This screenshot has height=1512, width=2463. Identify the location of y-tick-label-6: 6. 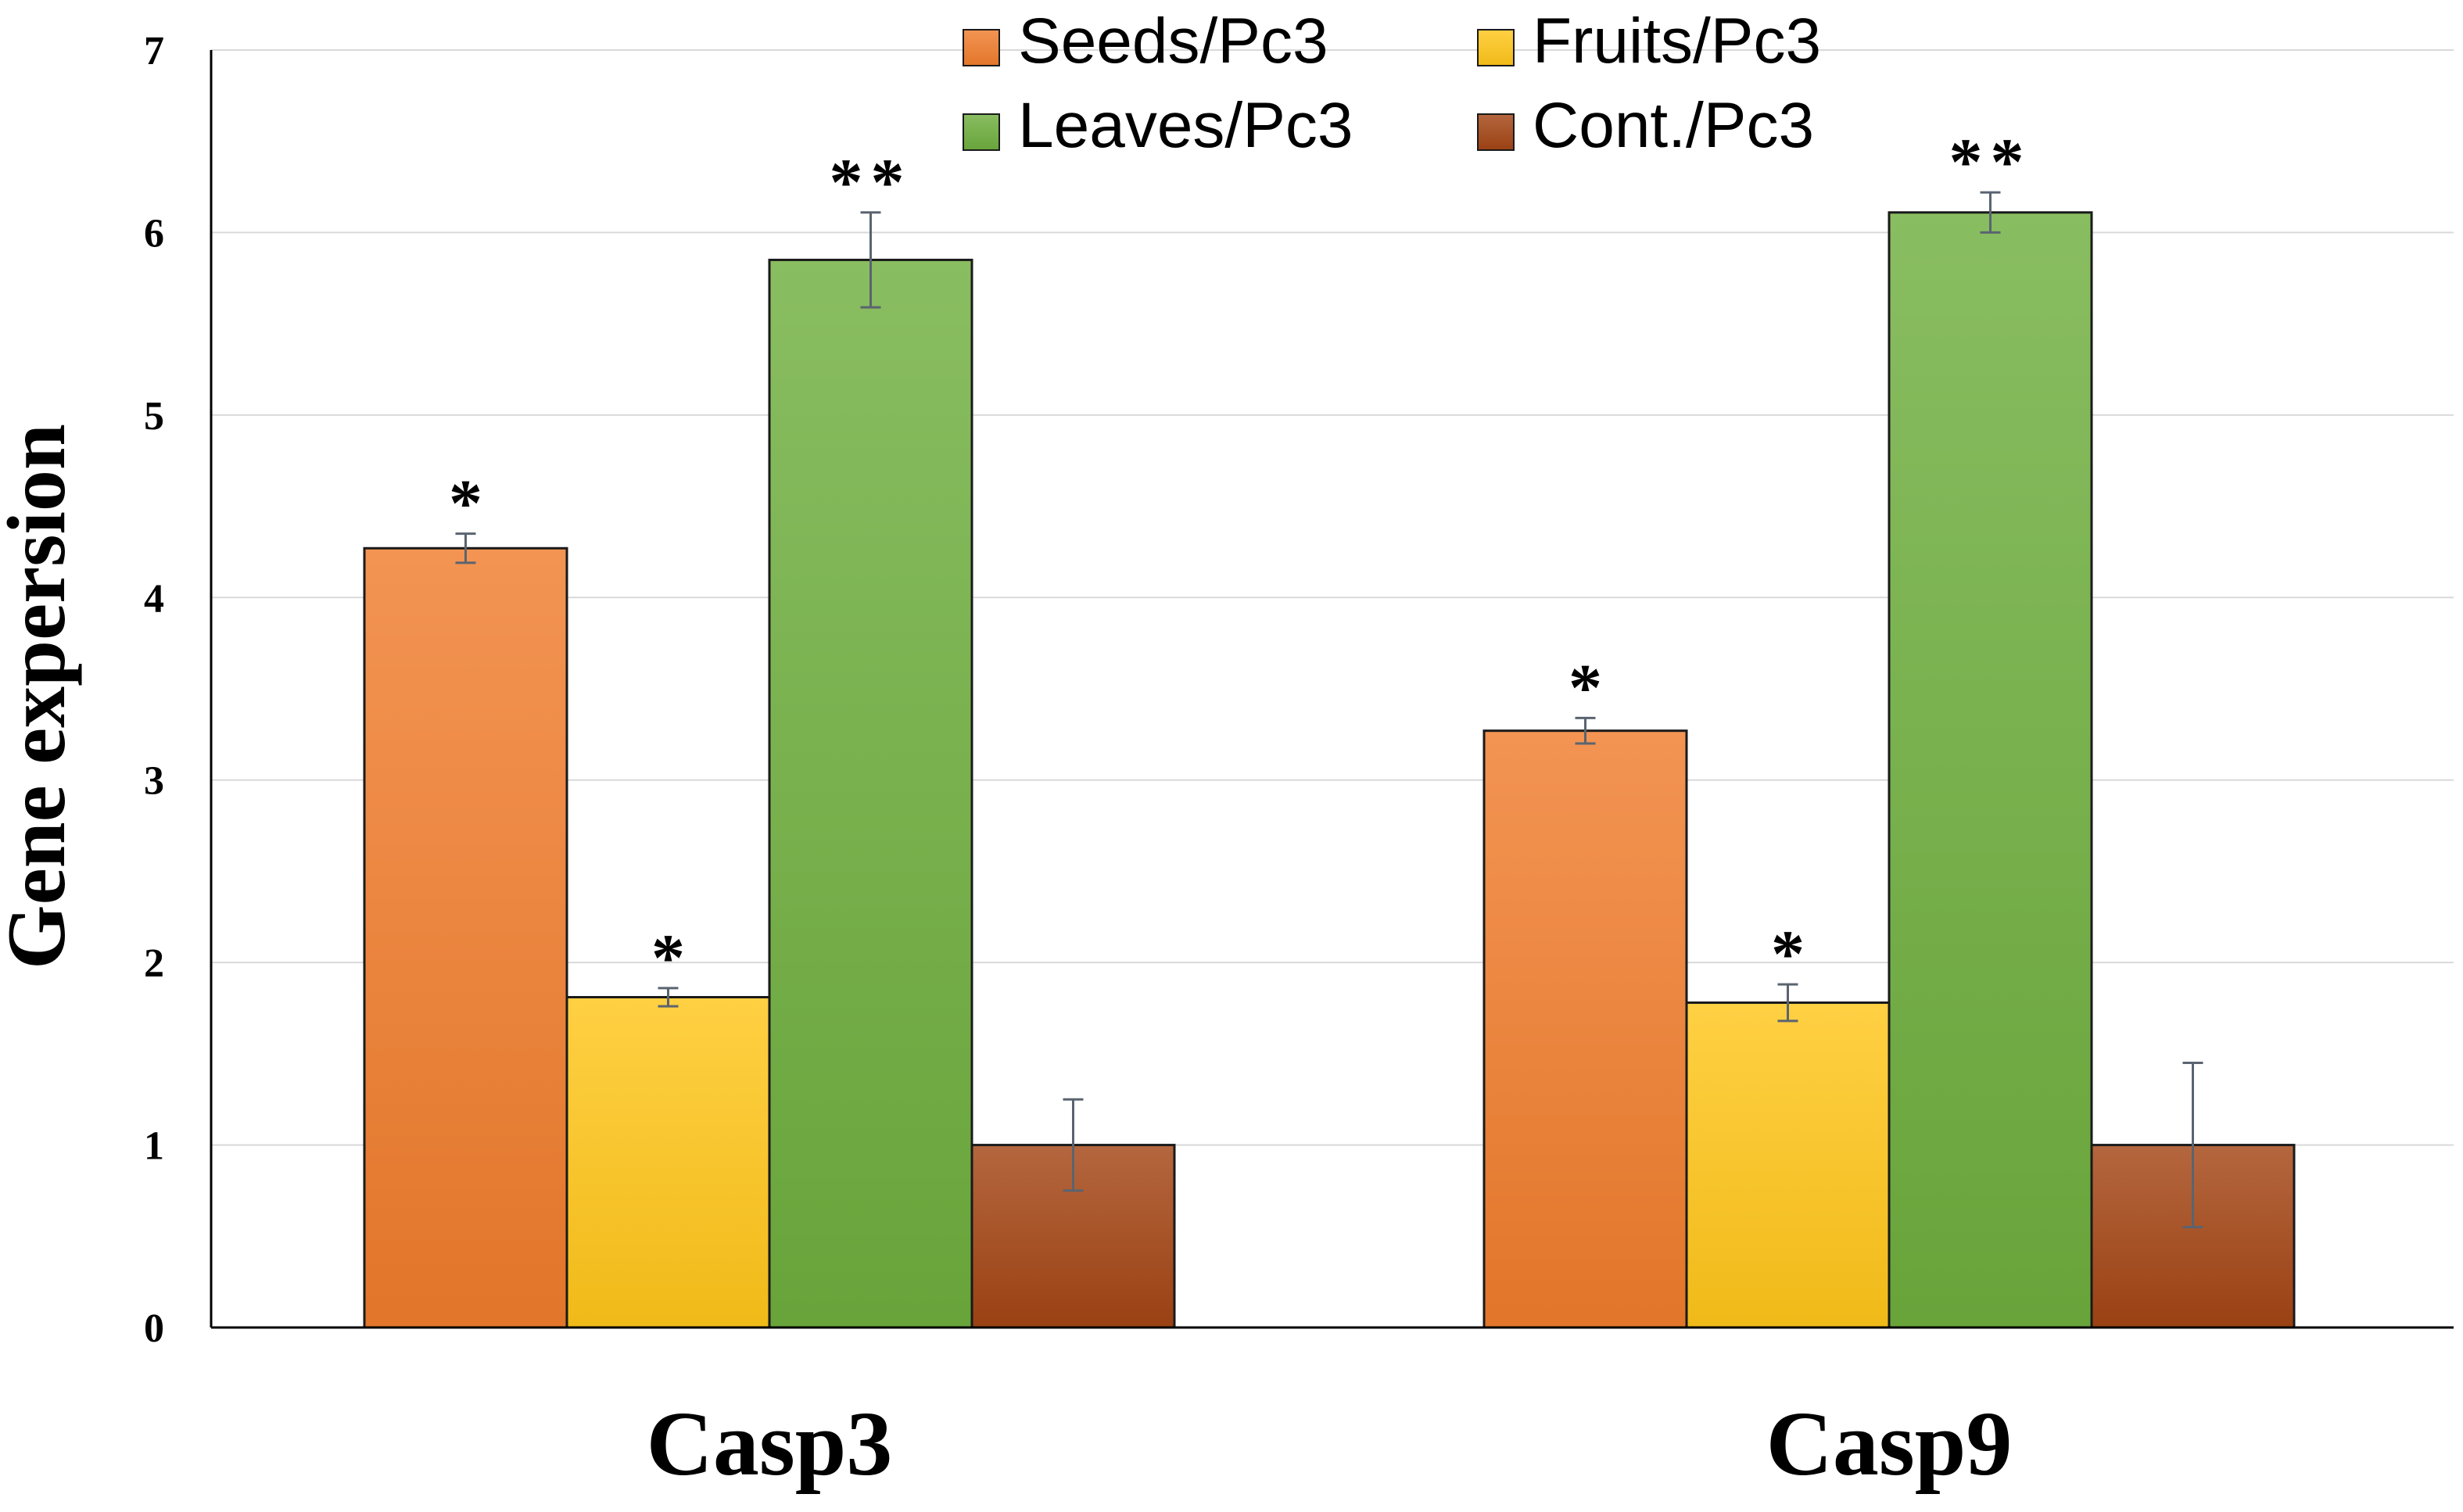
(154, 233).